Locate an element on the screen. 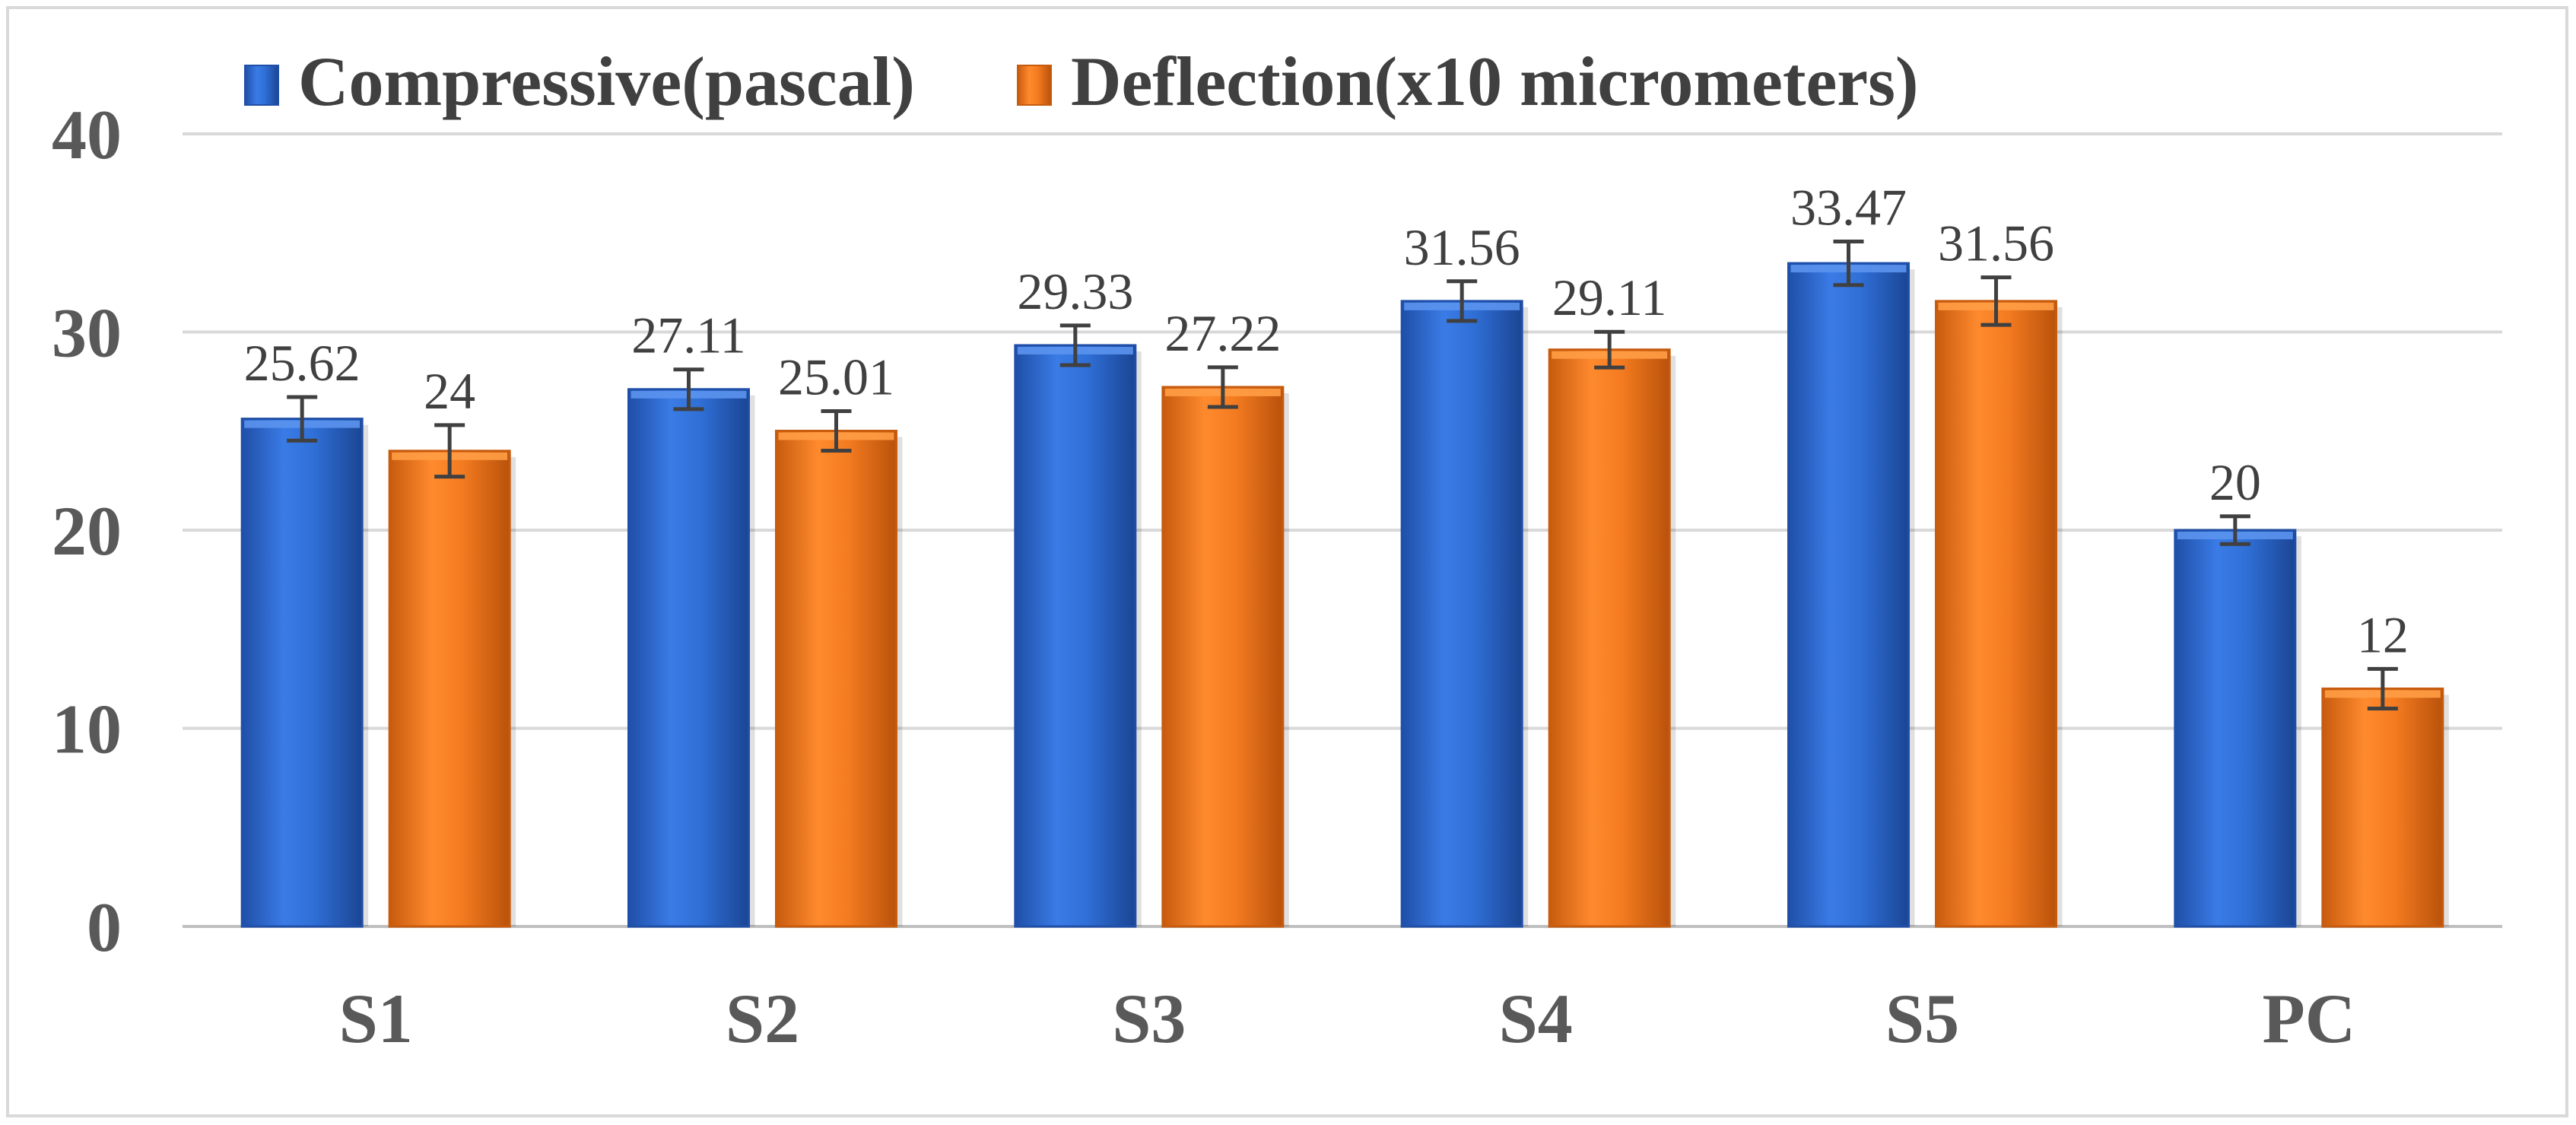  legend-label-deflection: Deflection(x10 micrometers) is located at coordinates (1495, 81).